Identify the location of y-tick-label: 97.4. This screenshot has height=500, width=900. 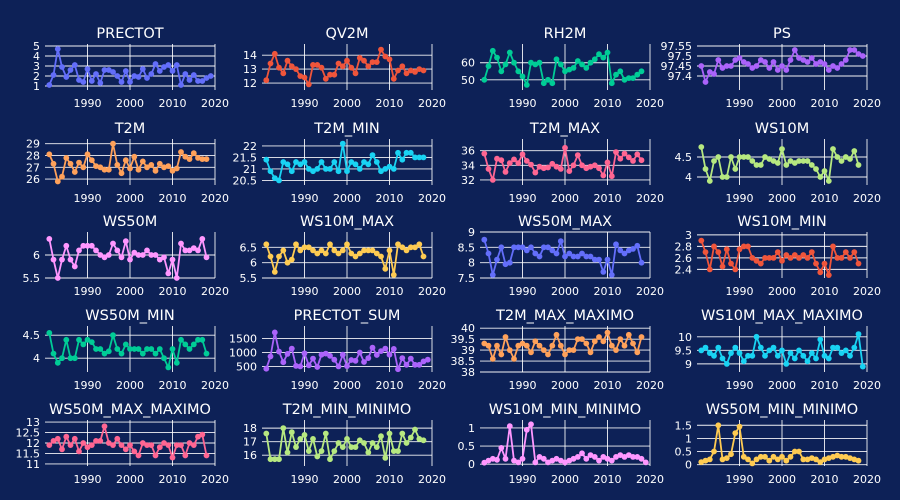
(680, 76).